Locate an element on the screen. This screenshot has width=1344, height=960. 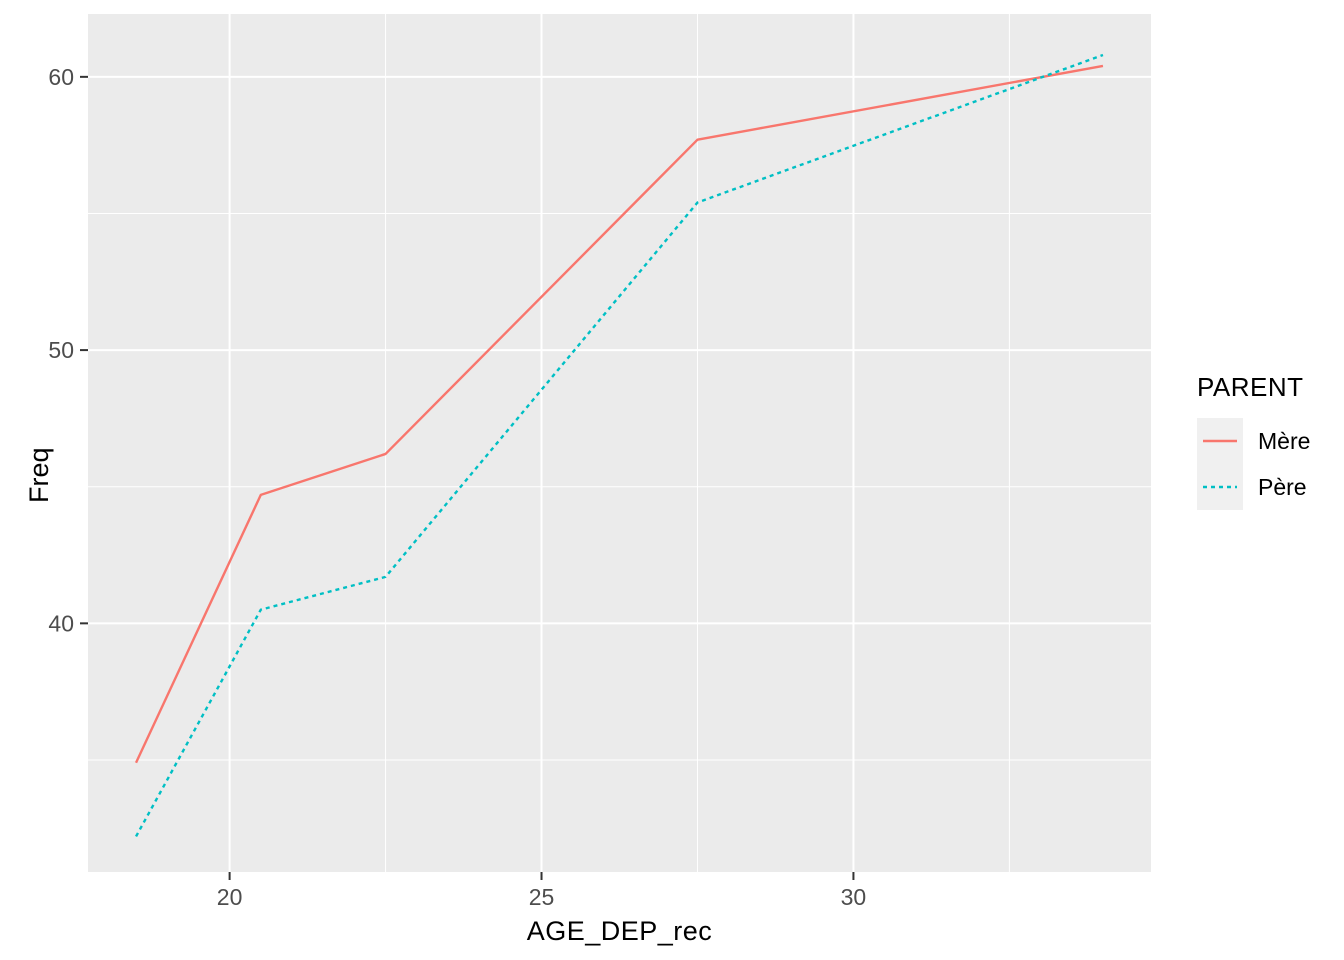
y-tick-label: 40 is located at coordinates (61, 623).